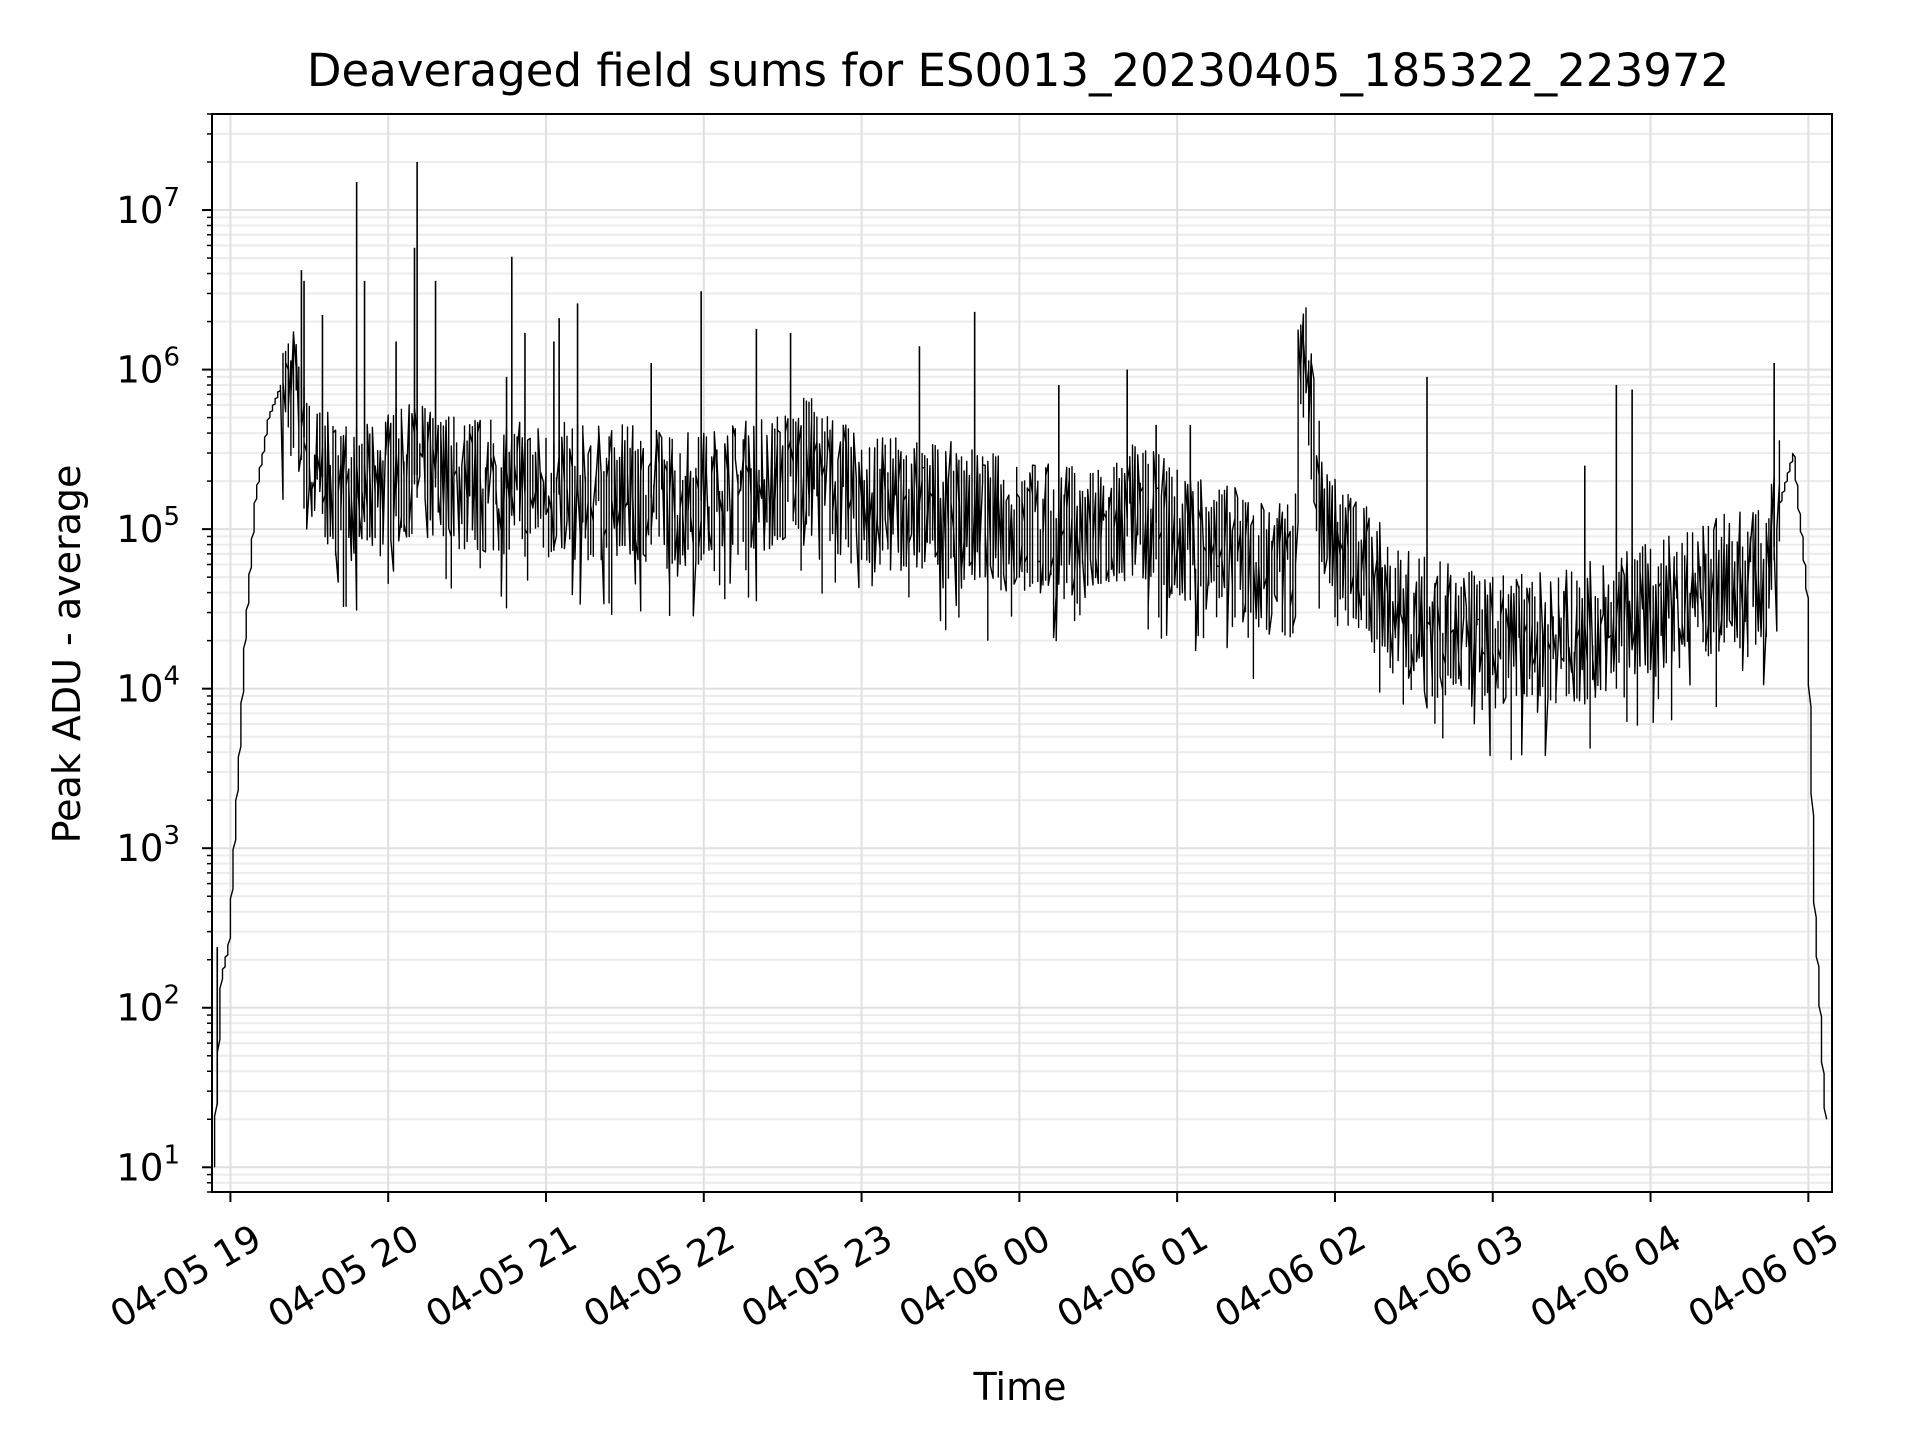 The width and height of the screenshot is (1920, 1440). Describe the element at coordinates (148, 526) in the screenshot. I see `y-tick-label: 10⁵` at that location.